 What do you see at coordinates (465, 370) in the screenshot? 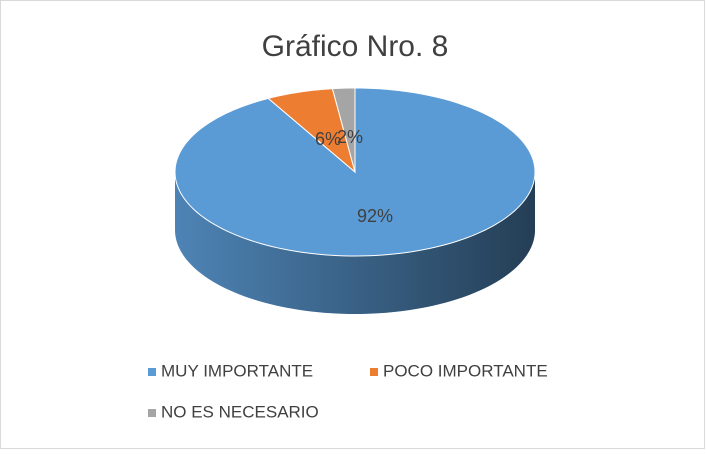
I see `legend-label: POCO IMPORTANTE` at bounding box center [465, 370].